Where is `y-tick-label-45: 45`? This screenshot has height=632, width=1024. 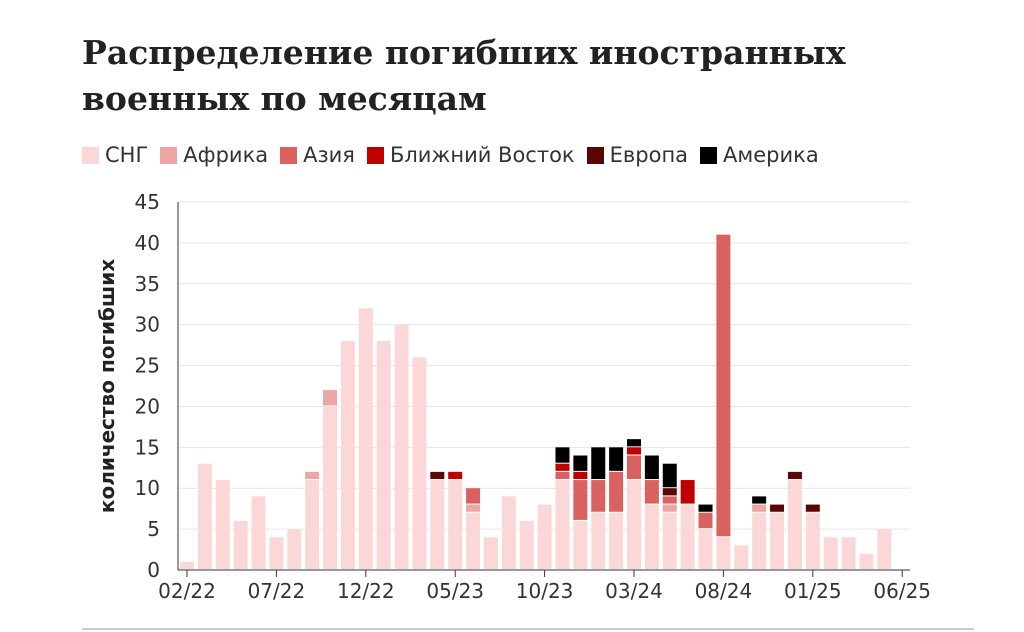
y-tick-label-45: 45 is located at coordinates (147, 202).